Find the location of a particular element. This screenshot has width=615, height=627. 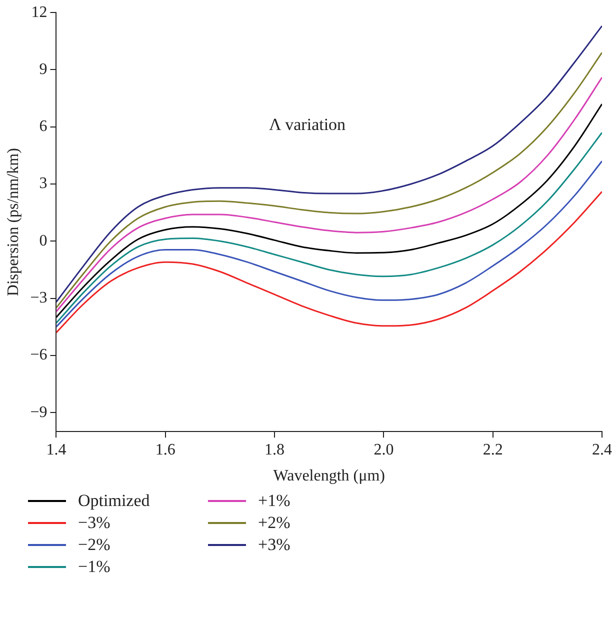

x-tick-label: 2.4 is located at coordinates (602, 449).